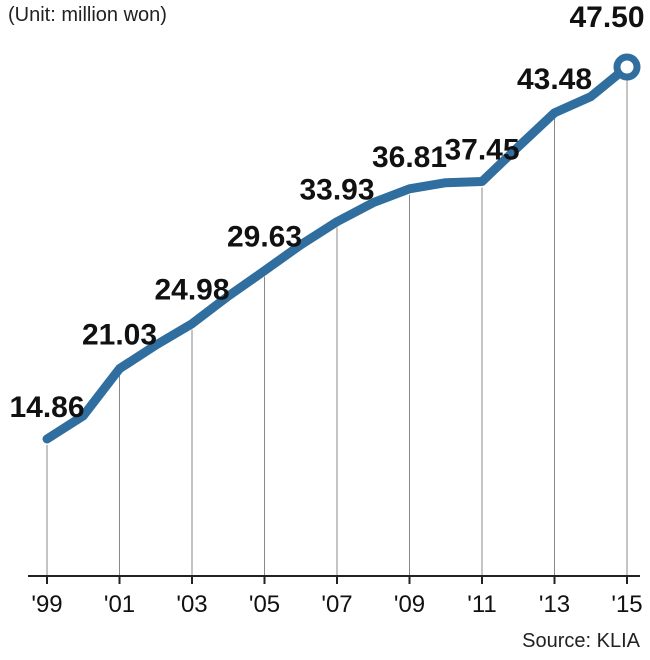  What do you see at coordinates (46, 407) in the screenshot?
I see `data-label: 14.86` at bounding box center [46, 407].